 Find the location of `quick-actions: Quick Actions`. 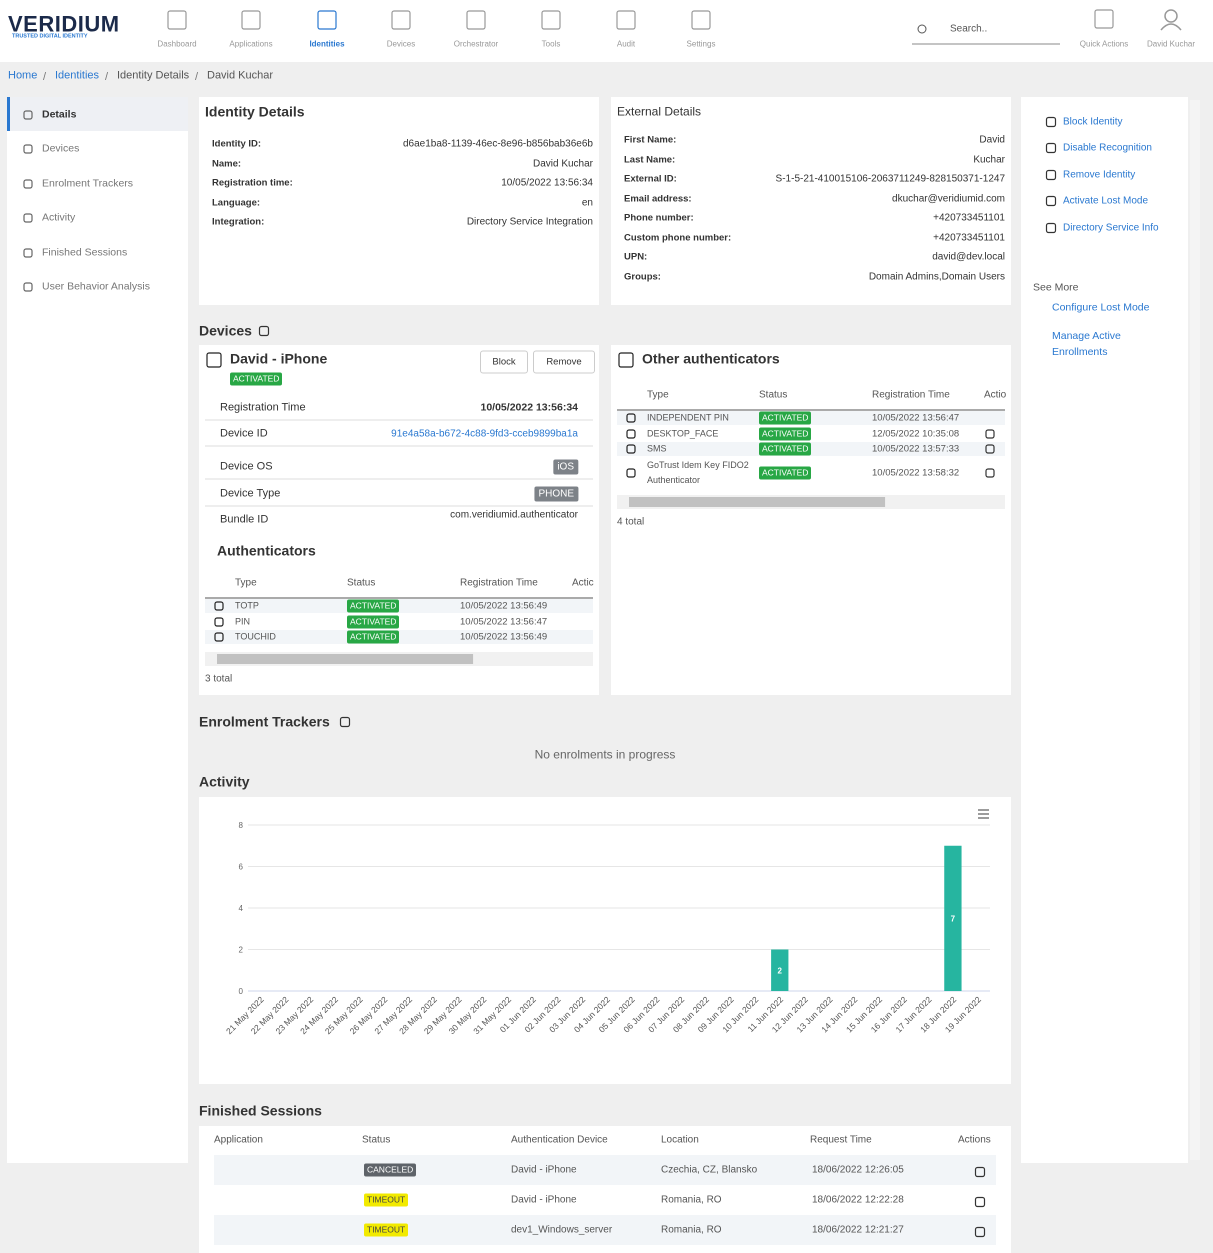

quick-actions: Quick Actions is located at coordinates (1104, 44).